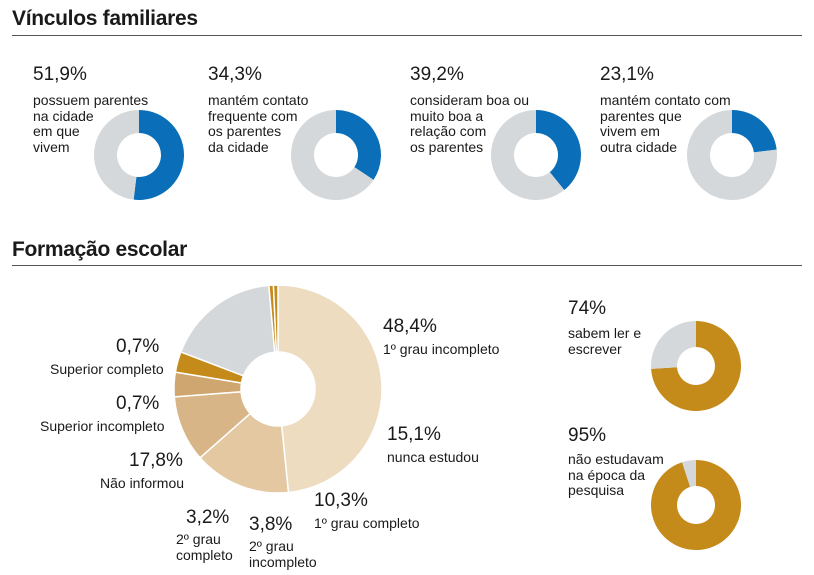 The image size is (814, 575). I want to click on slice-label-text: 2º grau completo, so click(204, 547).